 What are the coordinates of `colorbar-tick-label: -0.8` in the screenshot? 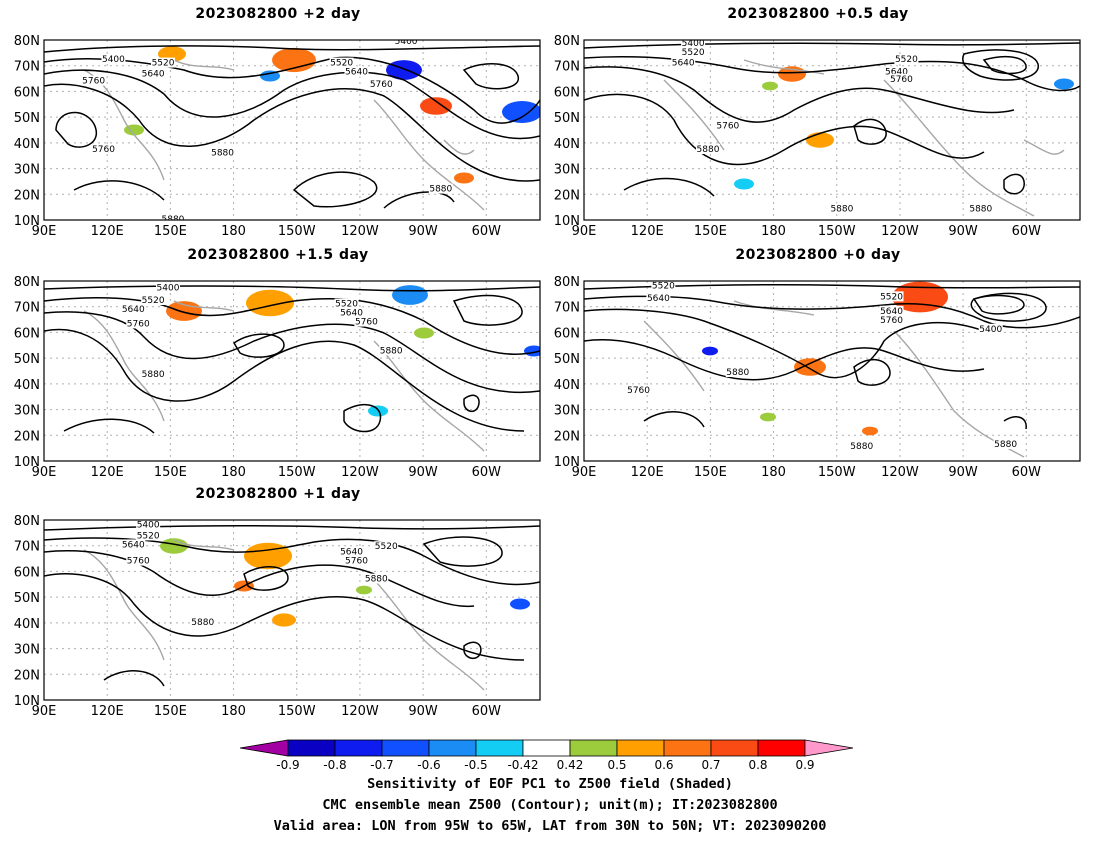 It's located at (334, 765).